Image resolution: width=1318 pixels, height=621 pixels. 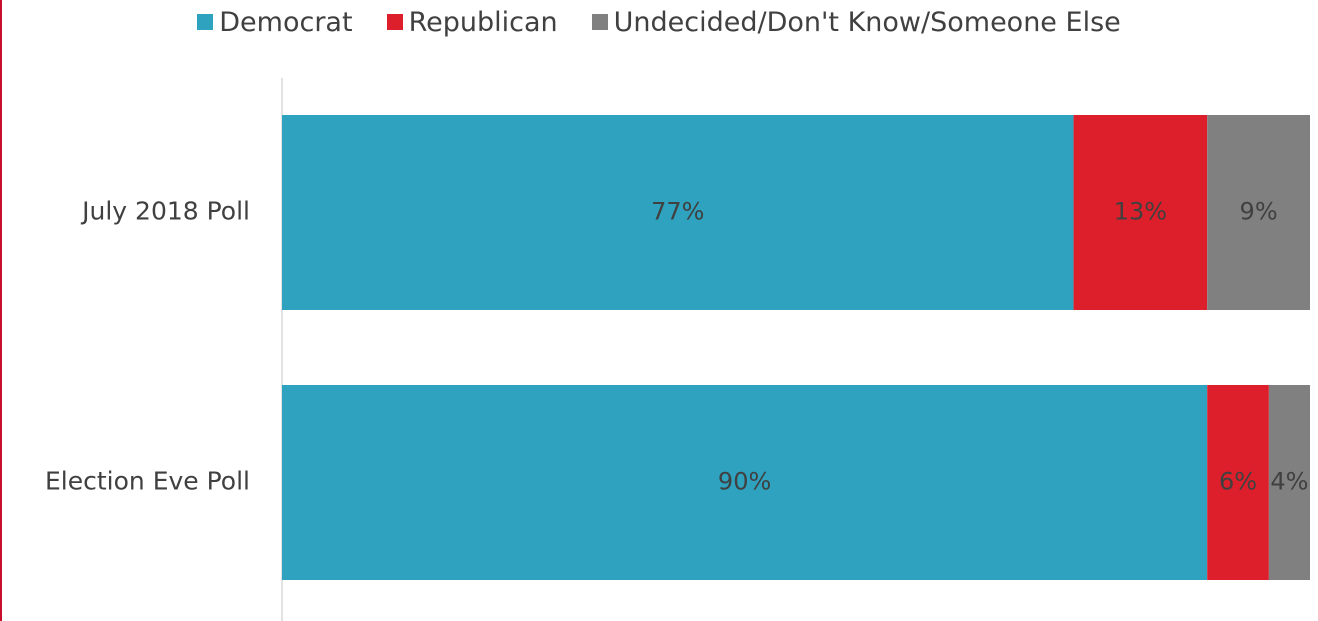 I want to click on legend-label-democrat: Democrat, so click(x=286, y=22).